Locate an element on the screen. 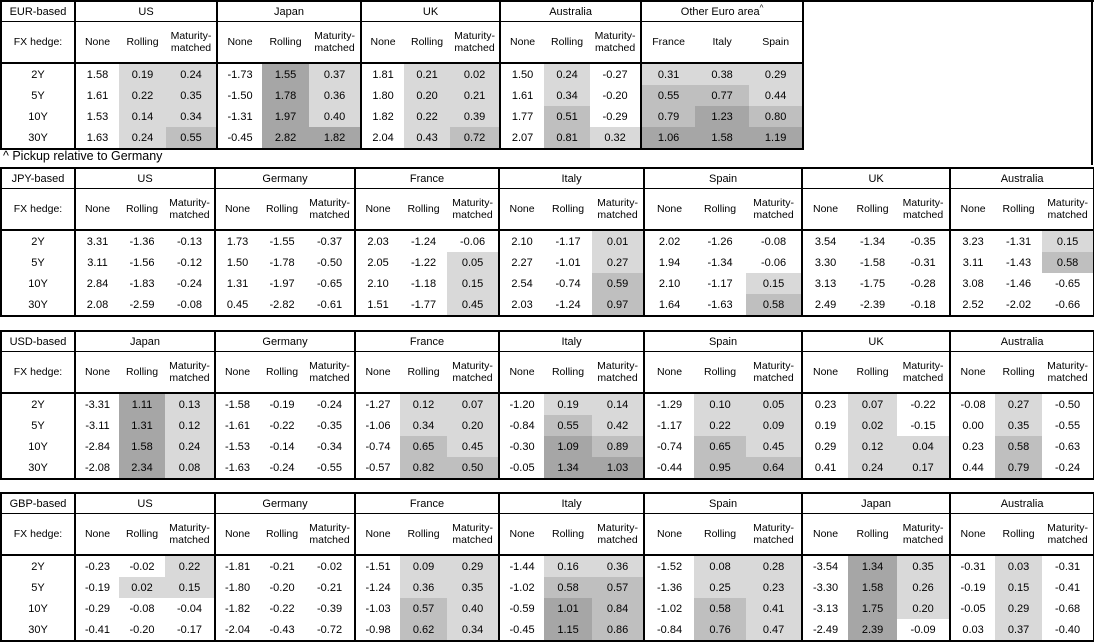 This screenshot has height=642, width=1094. data-cell: 0.28 is located at coordinates (774, 566).